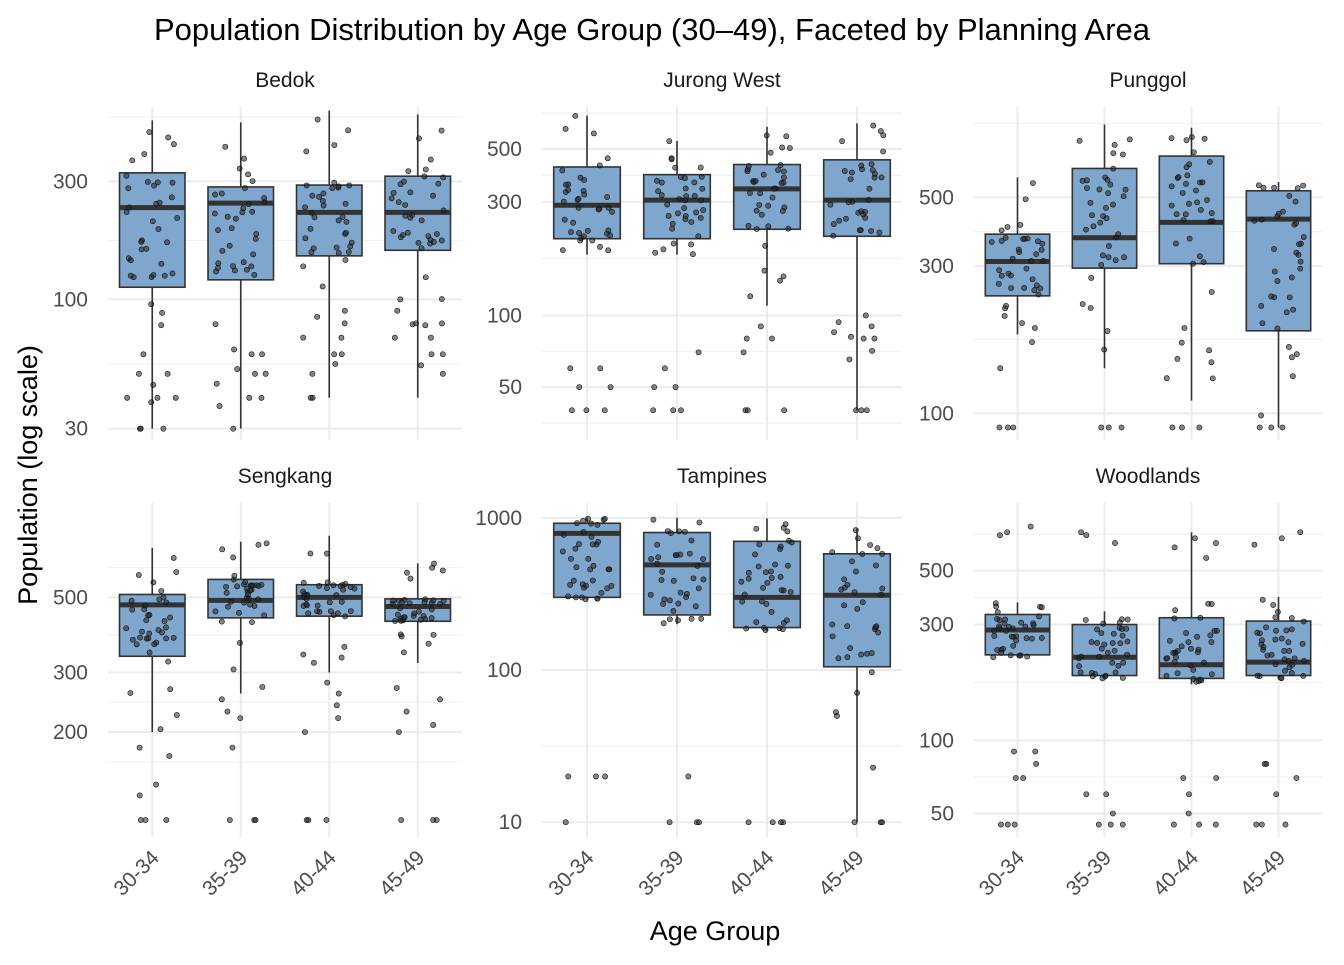  What do you see at coordinates (70, 181) in the screenshot?
I see `y-tick-label: 300` at bounding box center [70, 181].